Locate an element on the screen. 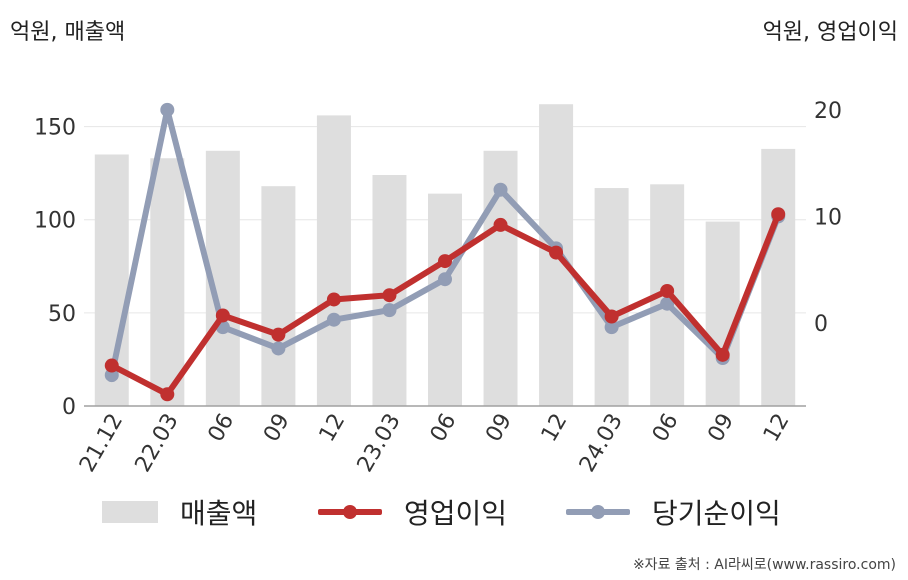 This screenshot has width=908, height=580. right-tick-label: 20 is located at coordinates (828, 111).